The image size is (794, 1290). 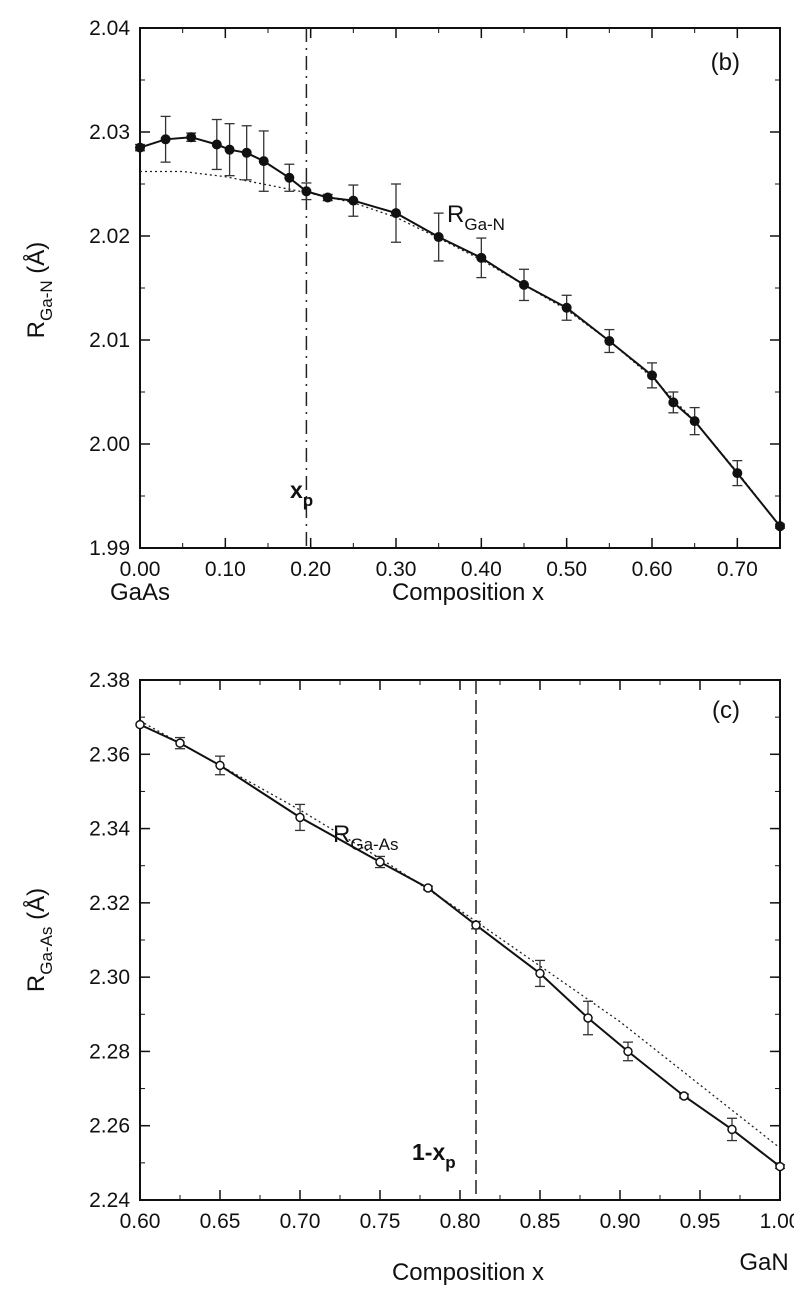 I want to click on x-tick-label: 0.75, so click(x=380, y=1221).